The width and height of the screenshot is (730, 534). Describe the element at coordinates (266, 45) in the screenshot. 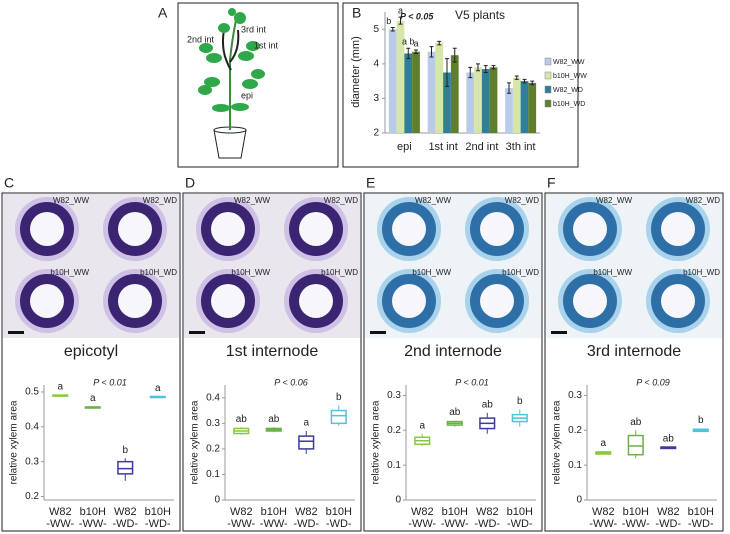

I see `plant-label: 1st int` at that location.